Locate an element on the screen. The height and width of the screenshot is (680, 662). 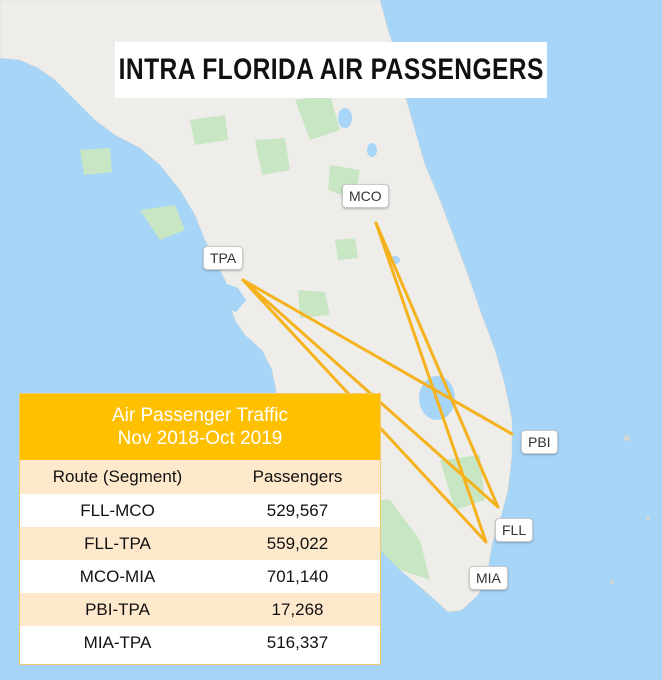
route-line-pbi-tpa is located at coordinates (377, 357).